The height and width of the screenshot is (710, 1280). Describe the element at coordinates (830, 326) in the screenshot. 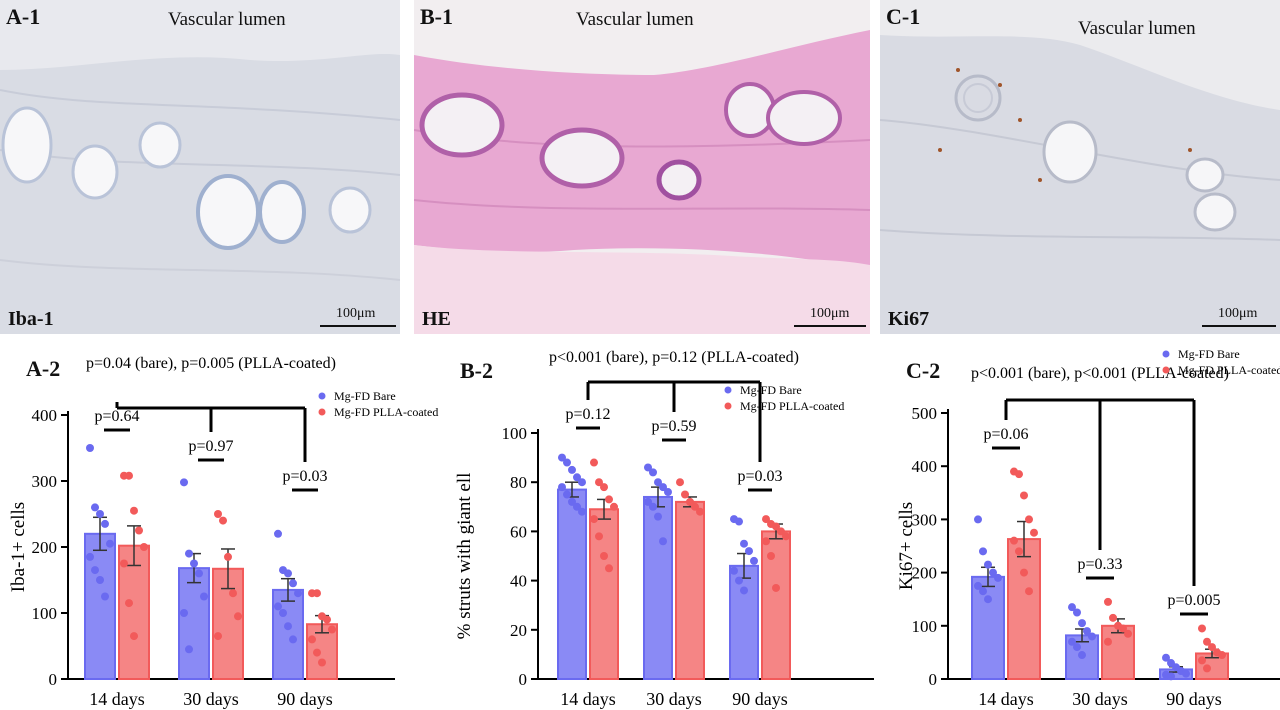

I see `scale-bar-b1` at that location.